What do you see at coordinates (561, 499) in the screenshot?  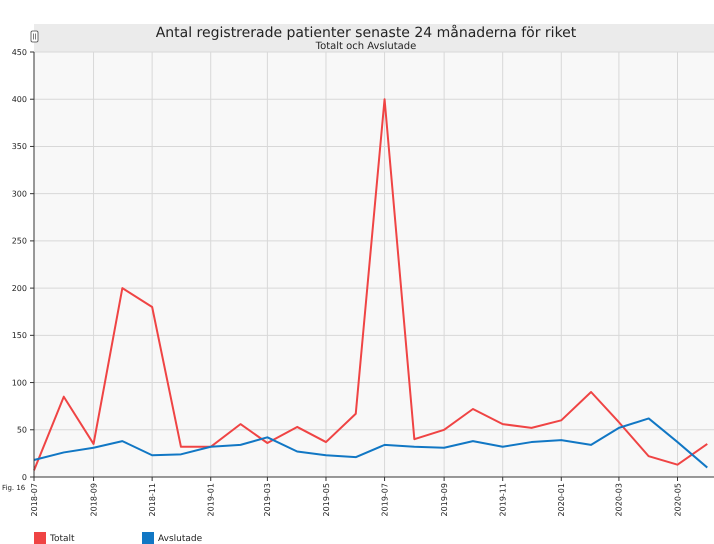 I see `x-tick-label: 2020-01` at bounding box center [561, 499].